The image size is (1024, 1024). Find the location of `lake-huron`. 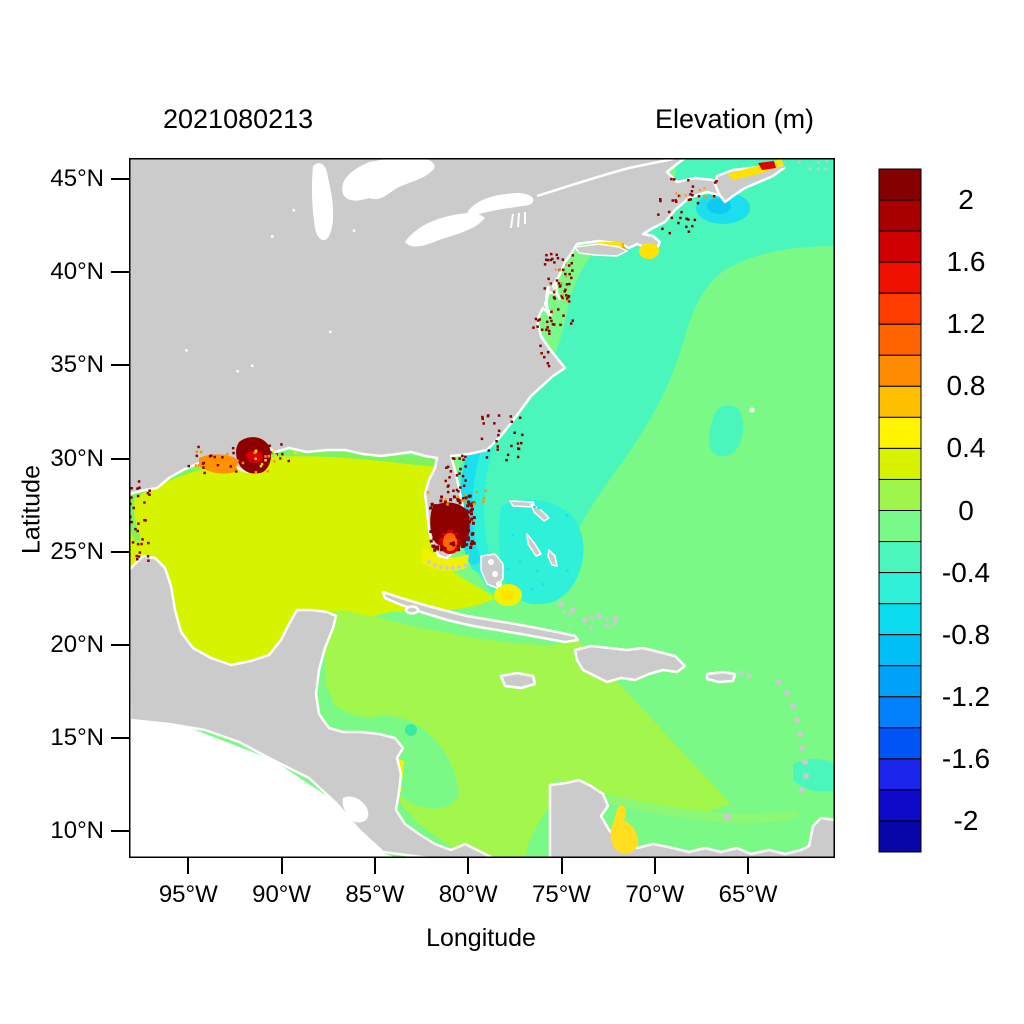

lake-huron is located at coordinates (388, 179).